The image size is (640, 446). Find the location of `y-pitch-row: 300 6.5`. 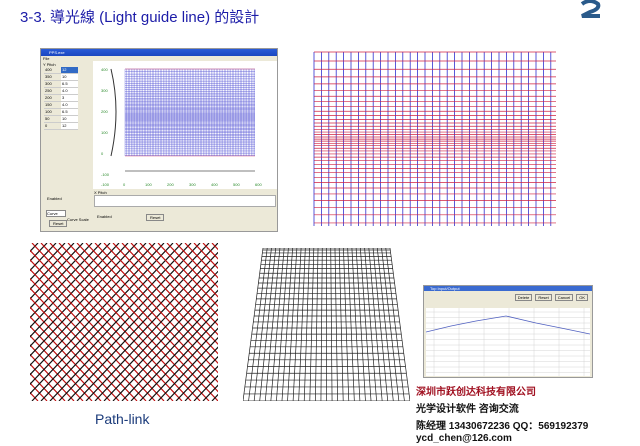

y-pitch-row: 300 6.5 is located at coordinates (61, 84).